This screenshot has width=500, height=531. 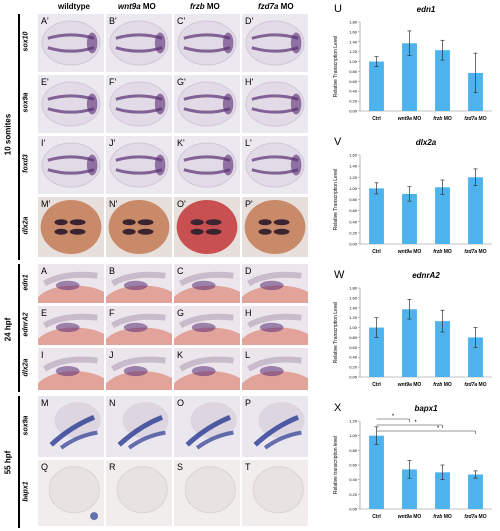 I want to click on panel-letter: A', so click(x=45, y=21).